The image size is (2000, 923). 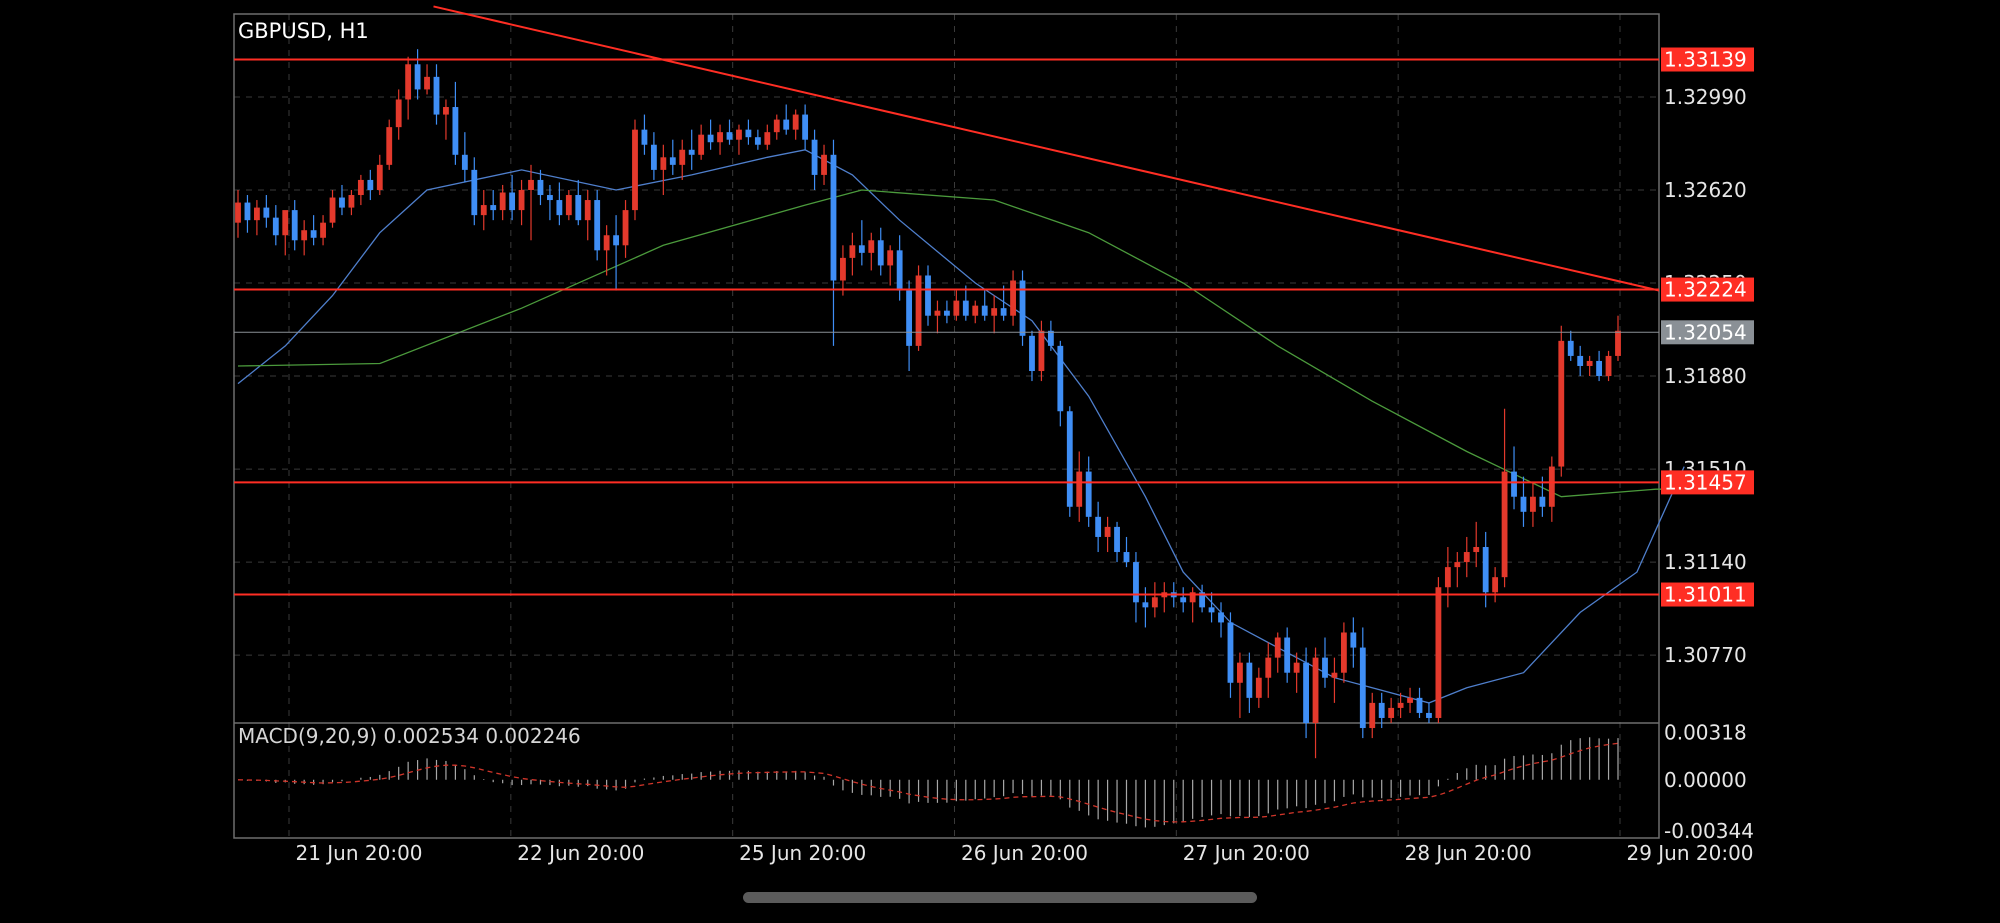 I want to click on price-tick-label: 1.32990, so click(x=1705, y=97).